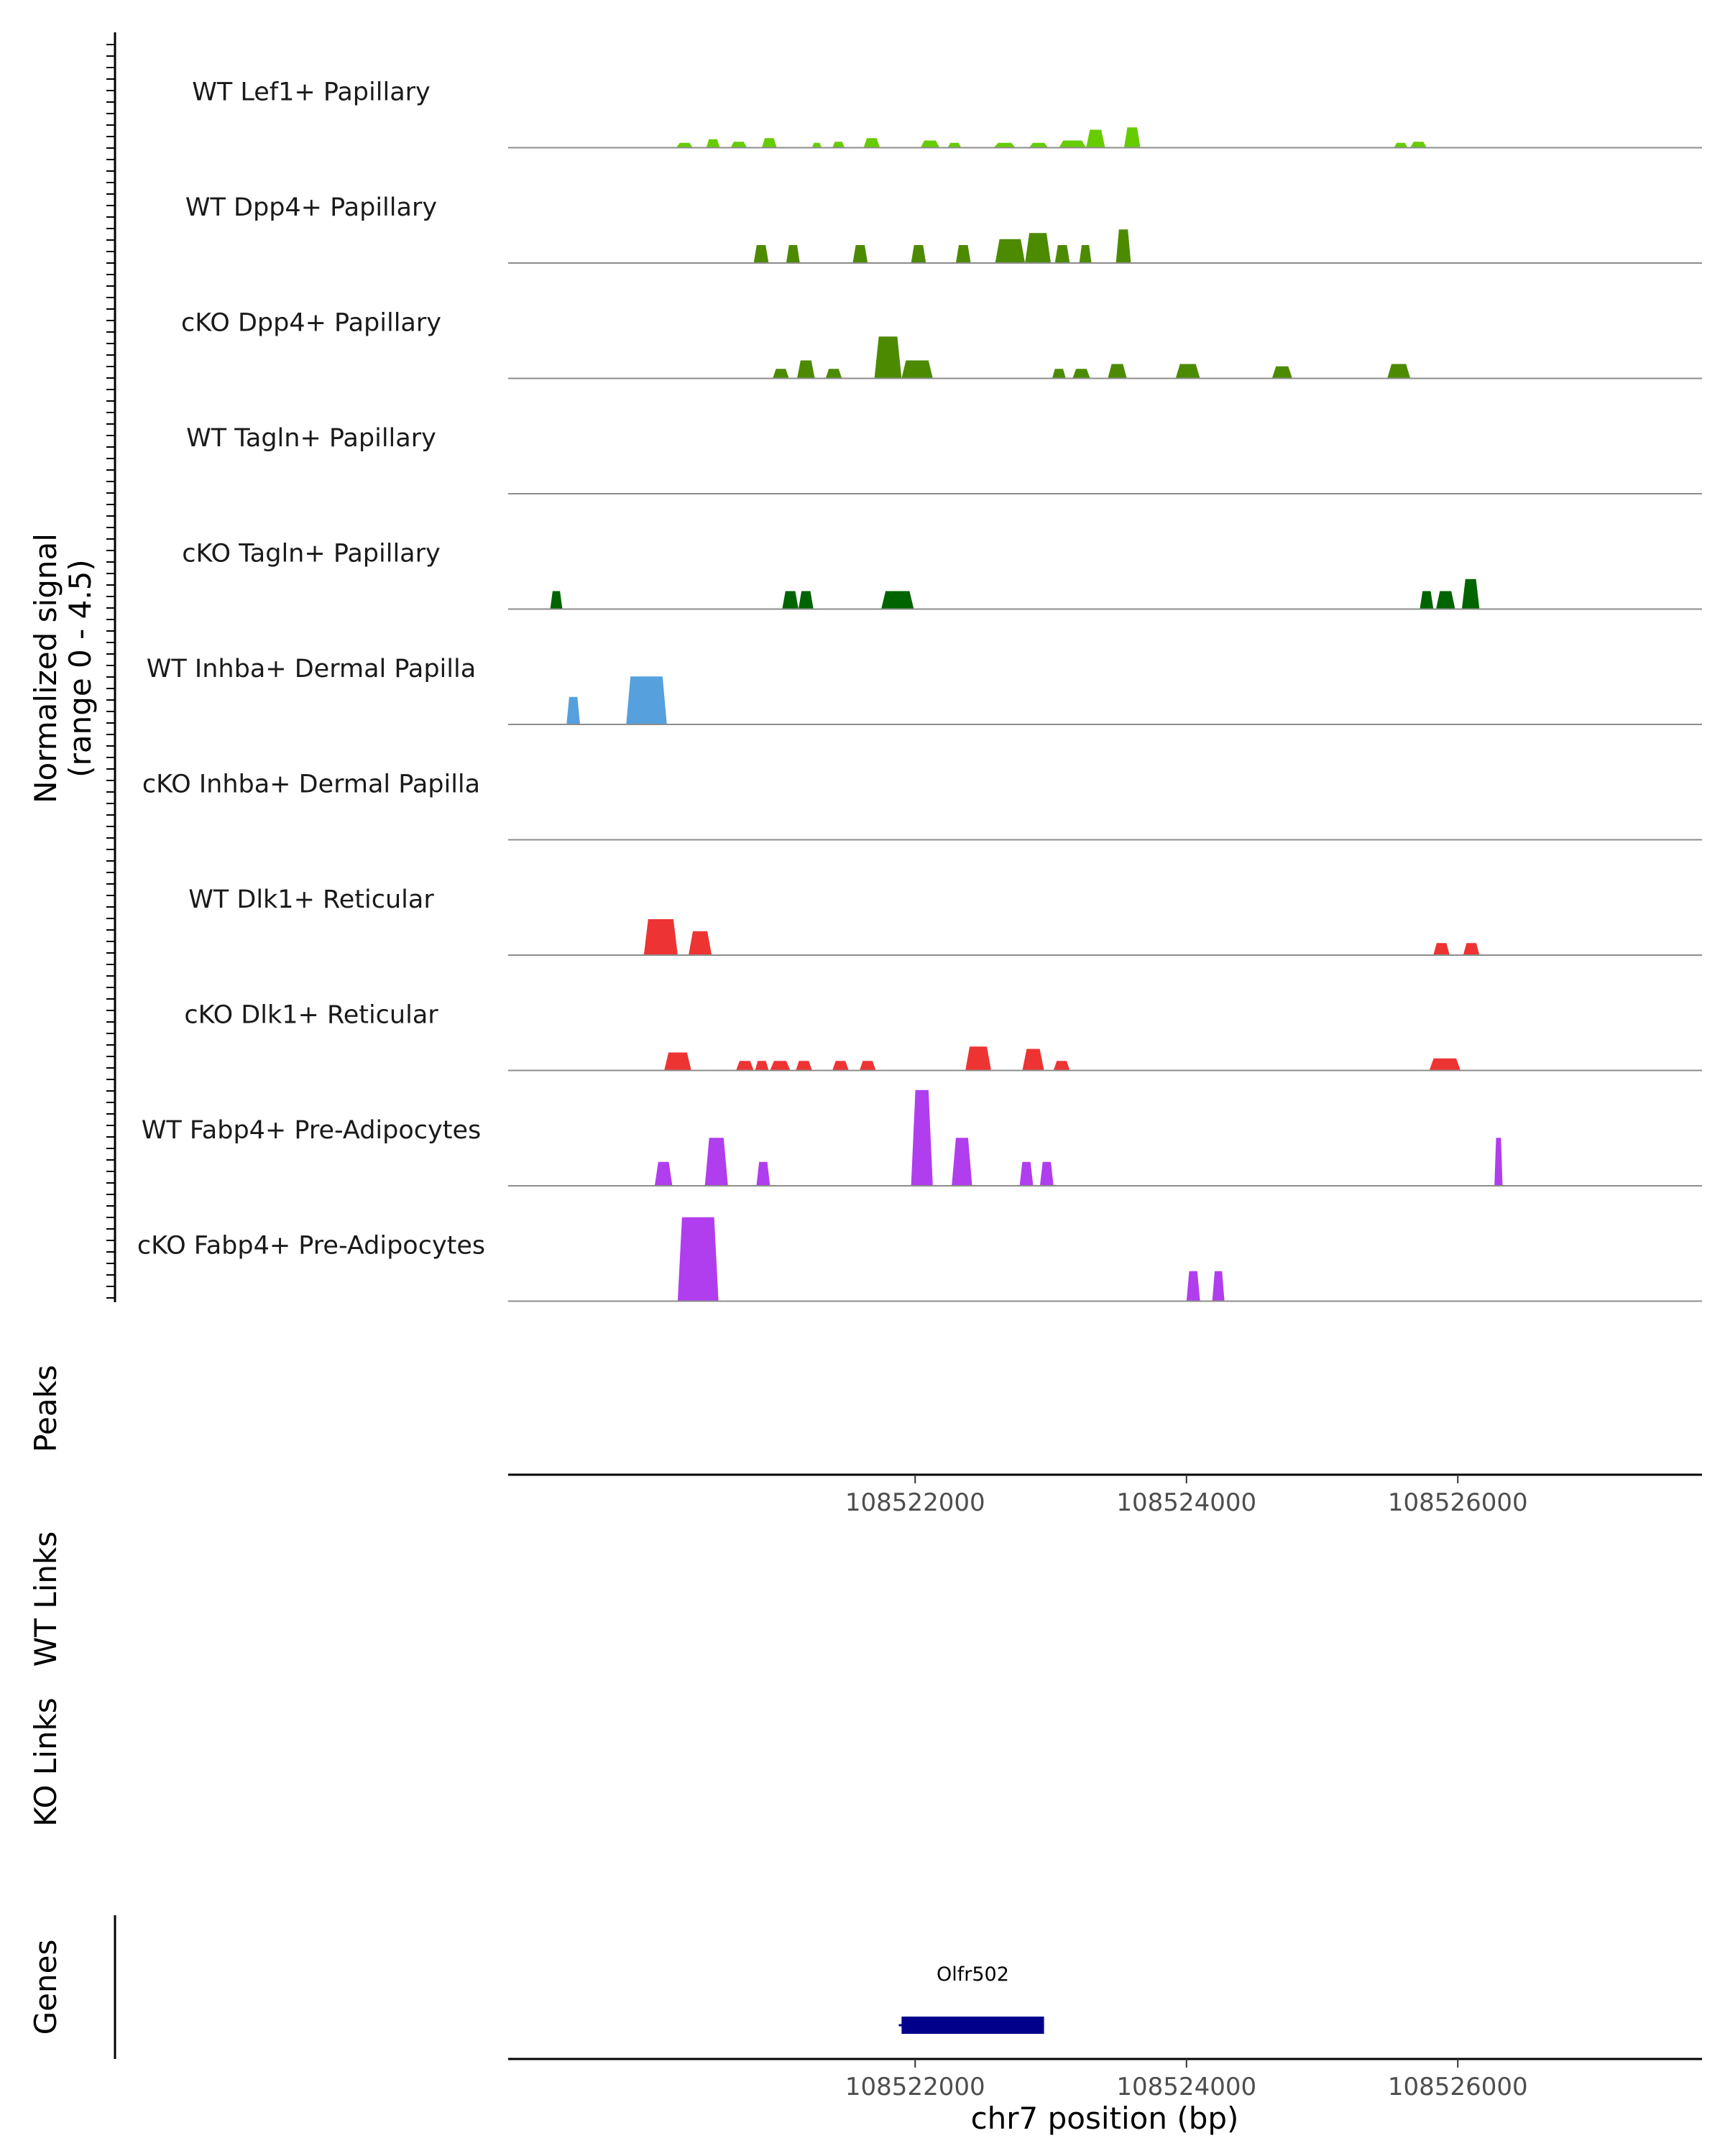 The image size is (1725, 2156). Describe the element at coordinates (45, 1679) in the screenshot. I see `links-panel: WT Links KO Links` at that location.